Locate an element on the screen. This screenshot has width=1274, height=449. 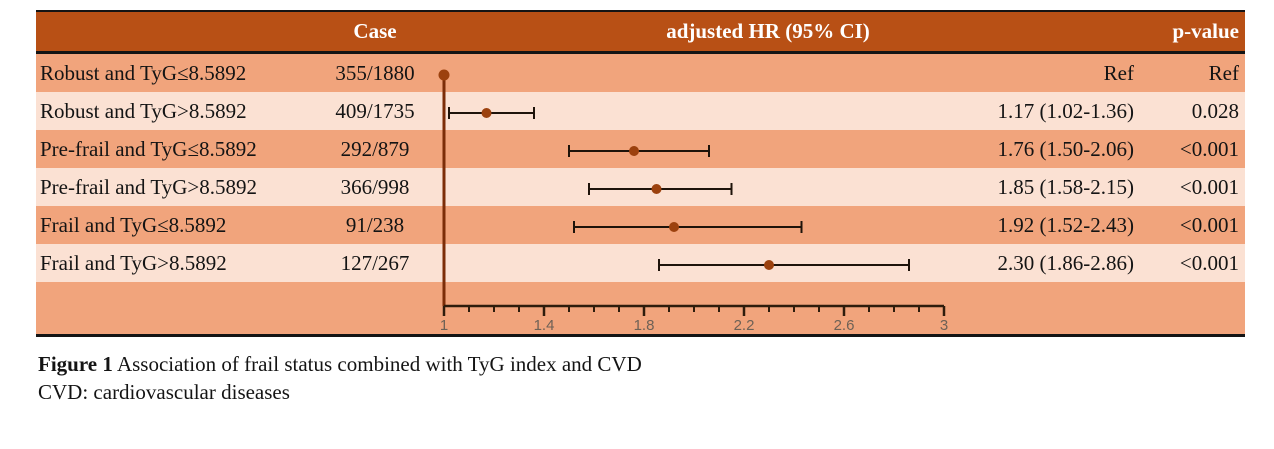
row-case: 91/238 is located at coordinates (375, 225).